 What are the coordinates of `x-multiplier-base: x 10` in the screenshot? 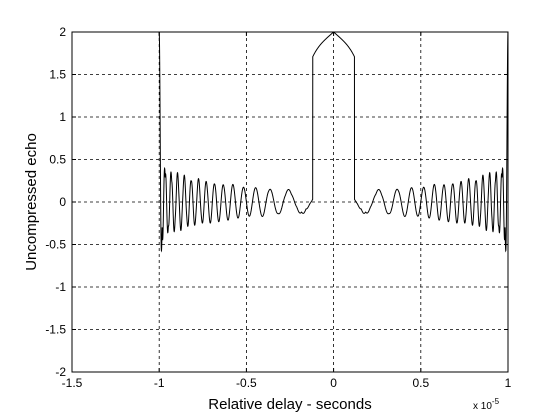 It's located at (482, 406).